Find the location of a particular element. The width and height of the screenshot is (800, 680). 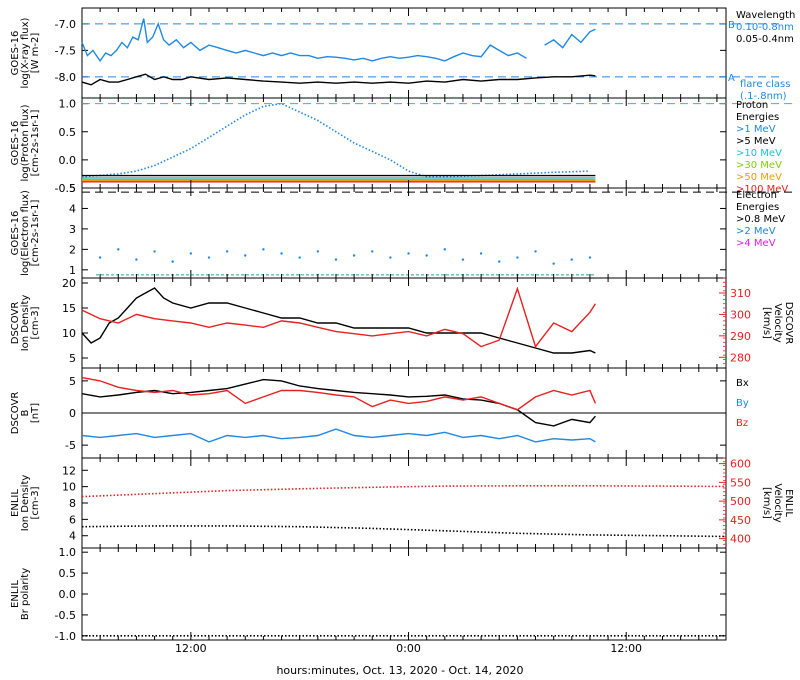

legend-entry: By is located at coordinates (742, 403).